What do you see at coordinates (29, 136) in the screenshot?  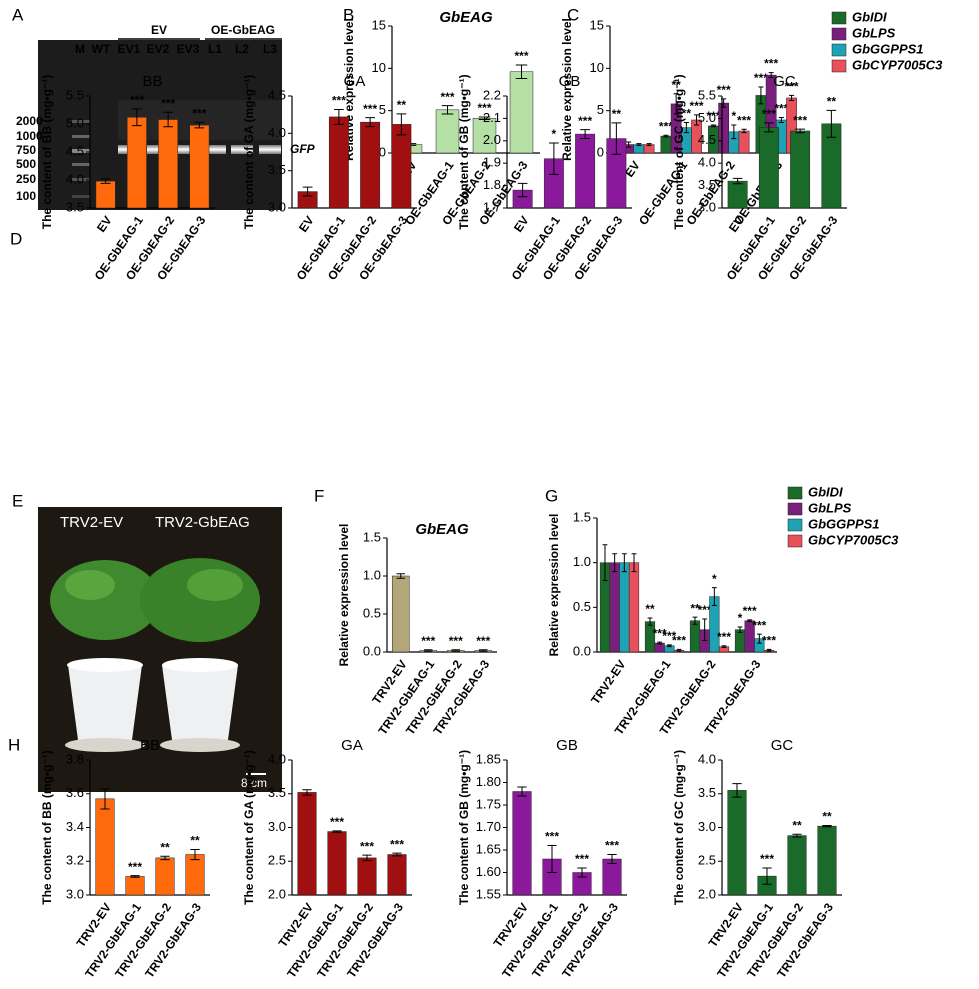 I see `marker-label: 1000` at bounding box center [29, 136].